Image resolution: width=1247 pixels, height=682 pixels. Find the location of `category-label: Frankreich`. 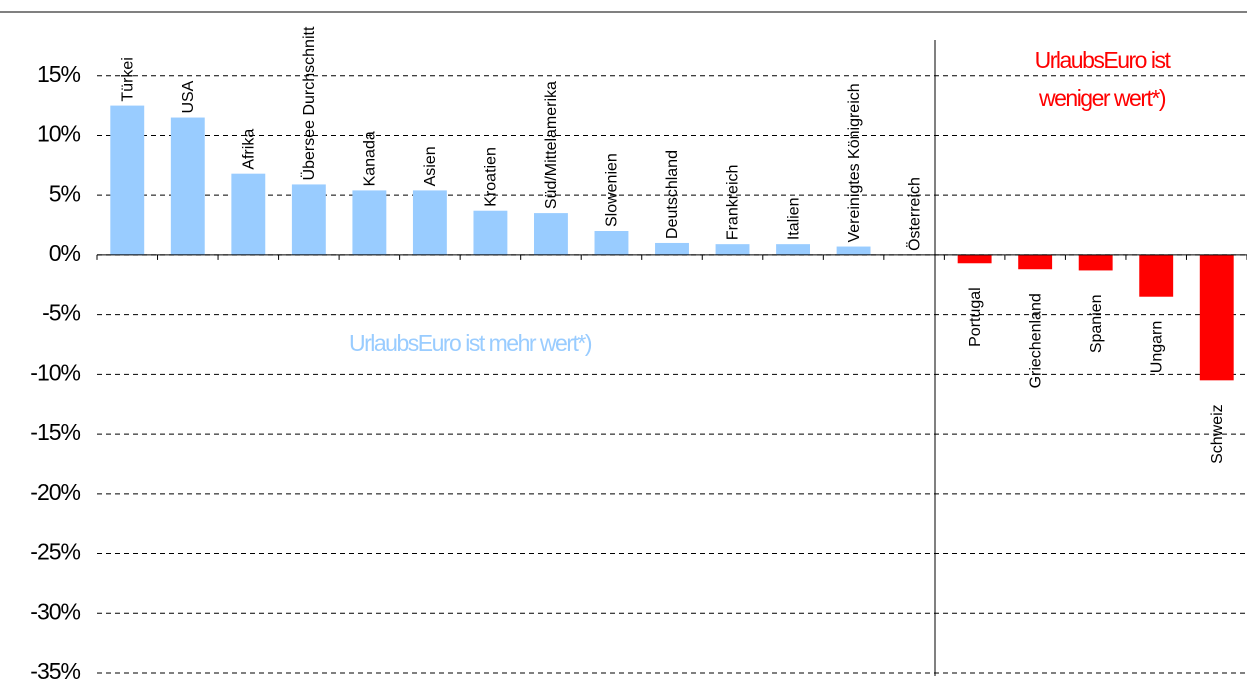

category-label: Frankreich is located at coordinates (733, 203).